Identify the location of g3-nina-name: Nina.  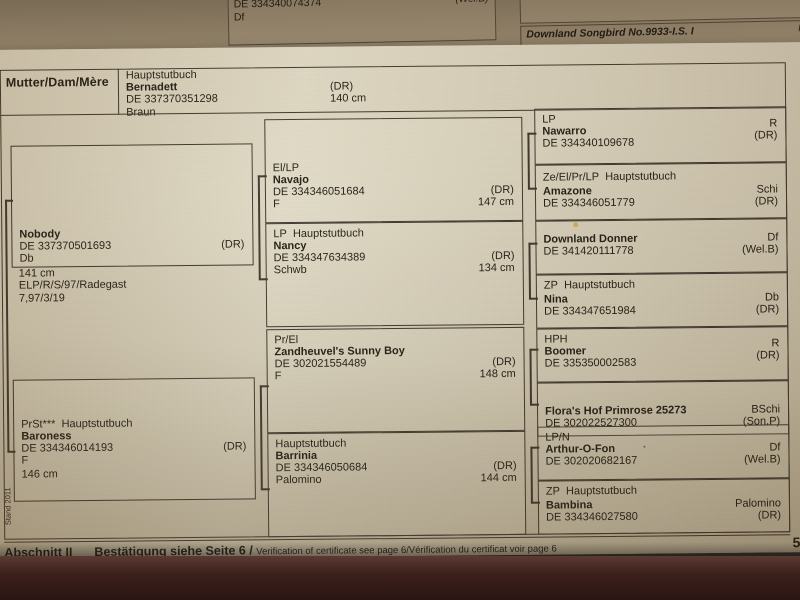
(555, 299).